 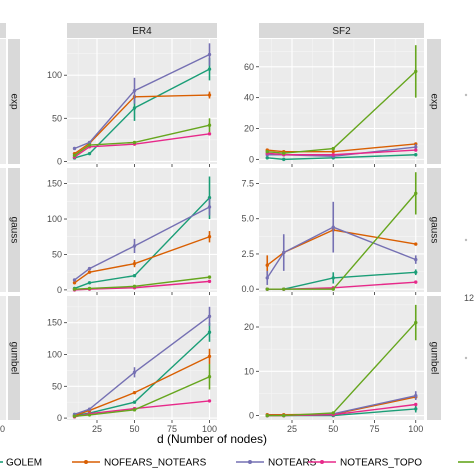 I want to click on x-axis-title: d (Number of nodes), so click(x=212, y=439).